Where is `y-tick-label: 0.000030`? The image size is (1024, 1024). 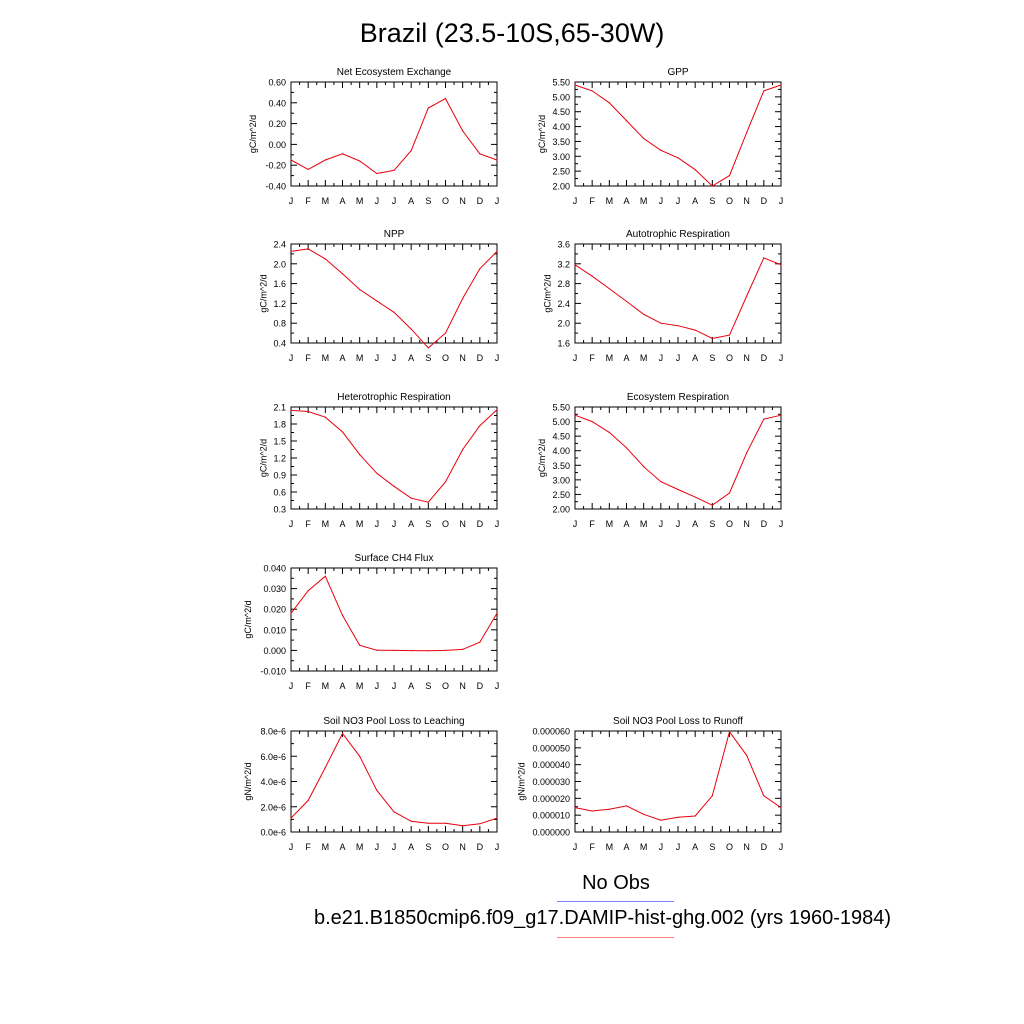
y-tick-label: 0.000030 is located at coordinates (551, 782).